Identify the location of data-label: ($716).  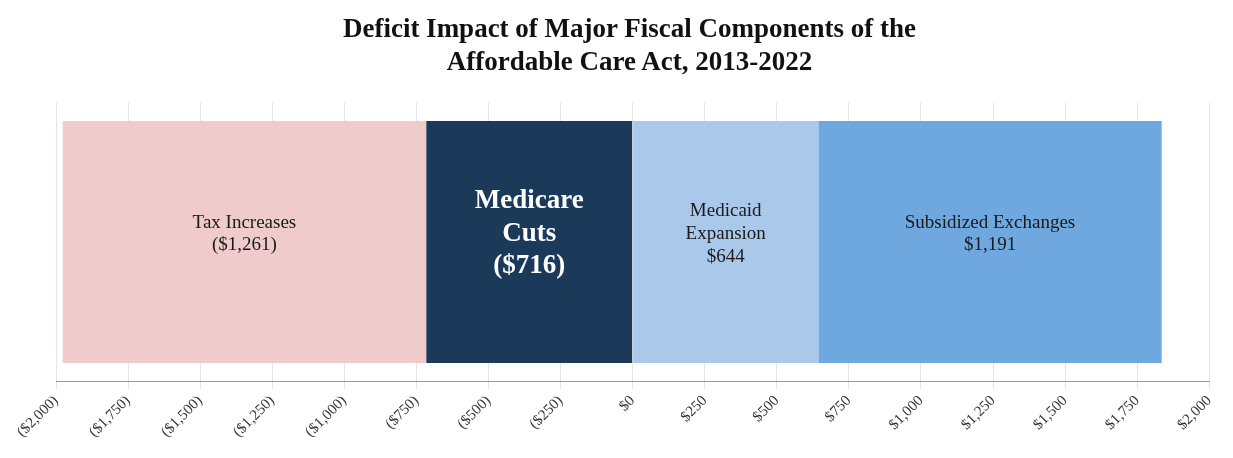
(529, 264).